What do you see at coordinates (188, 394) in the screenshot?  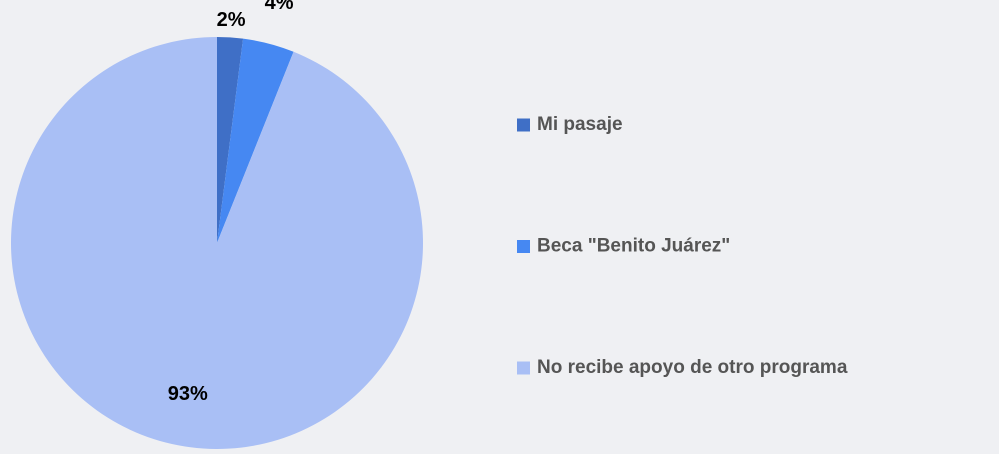 I see `data-label: 93%` at bounding box center [188, 394].